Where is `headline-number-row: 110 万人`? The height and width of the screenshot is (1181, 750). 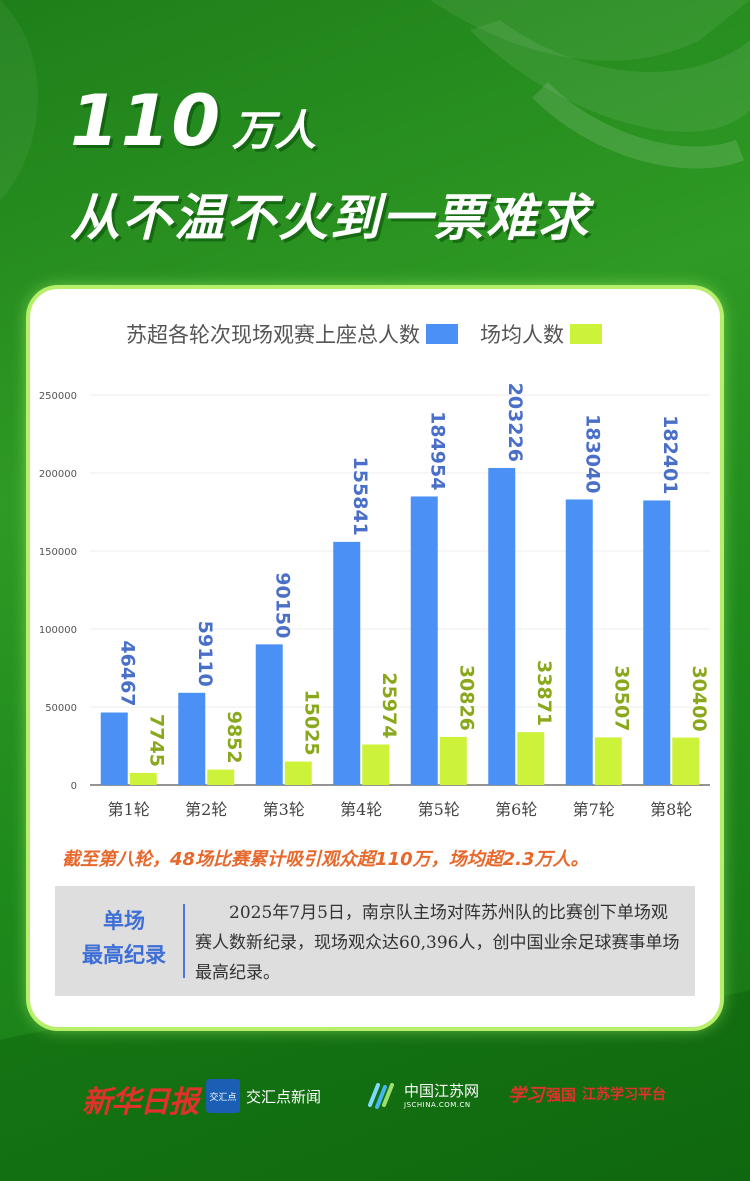 headline-number-row: 110 万人 is located at coordinates (193, 121).